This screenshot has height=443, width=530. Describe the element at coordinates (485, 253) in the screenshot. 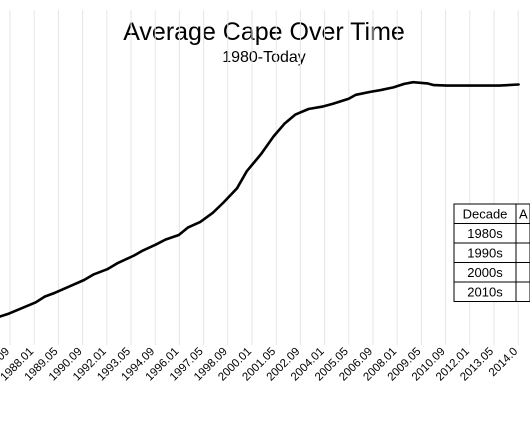

I see `table-row-label: 1990s` at that location.